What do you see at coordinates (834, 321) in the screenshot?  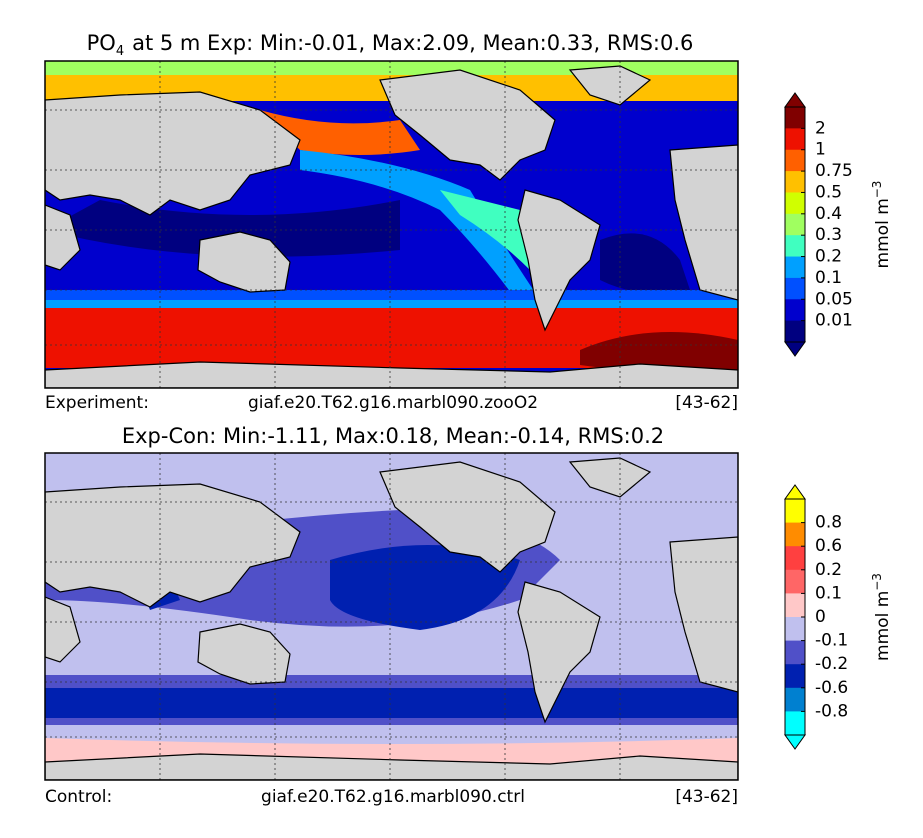 I see `colorbar-tick-label: 0.01` at bounding box center [834, 321].